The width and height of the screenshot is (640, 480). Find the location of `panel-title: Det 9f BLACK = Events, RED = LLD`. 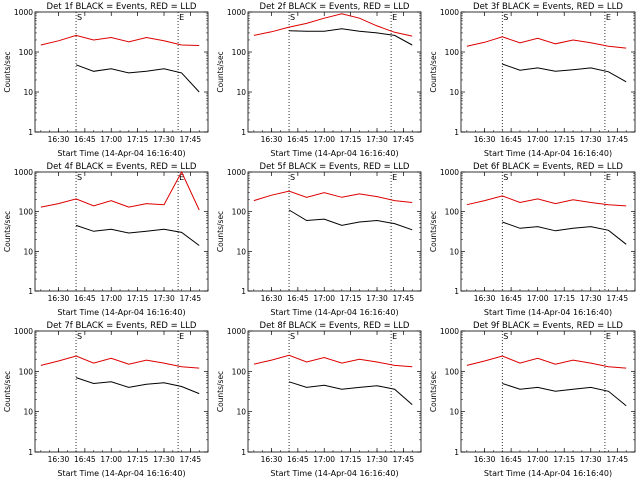

panel-title: Det 9f BLACK = Events, RED = LLD is located at coordinates (548, 326).